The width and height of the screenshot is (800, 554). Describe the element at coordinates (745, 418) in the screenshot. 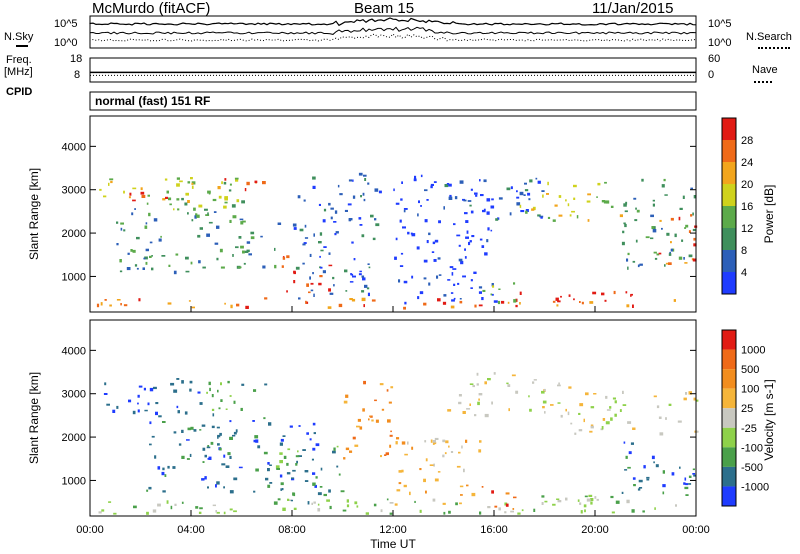

I see `velocity-colorbar: 1000 500 100 25 -25 -100 -500 -1000` at that location.